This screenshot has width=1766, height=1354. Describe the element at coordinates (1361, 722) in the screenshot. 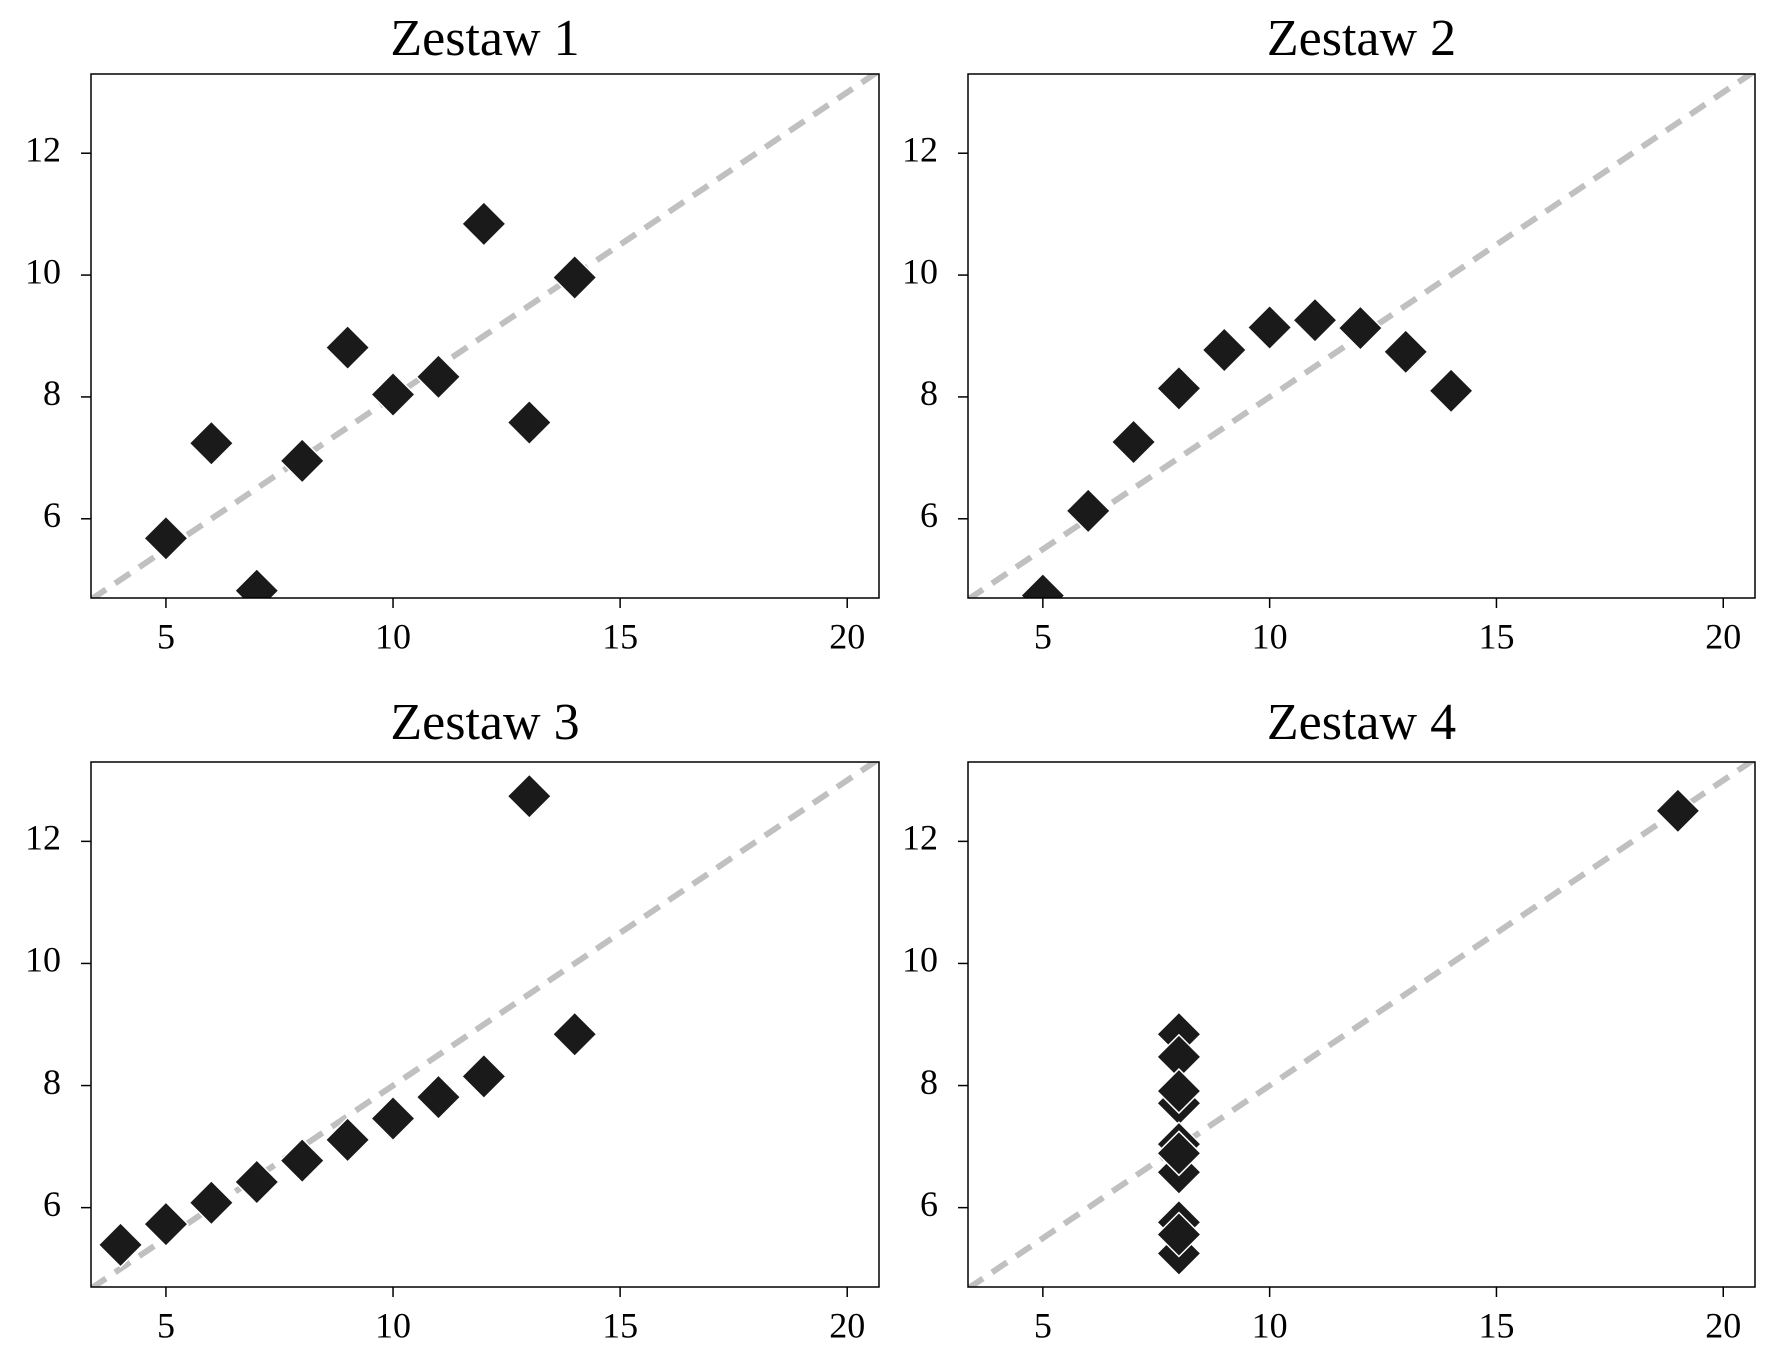

I see `panel-title: Zestaw 4` at that location.